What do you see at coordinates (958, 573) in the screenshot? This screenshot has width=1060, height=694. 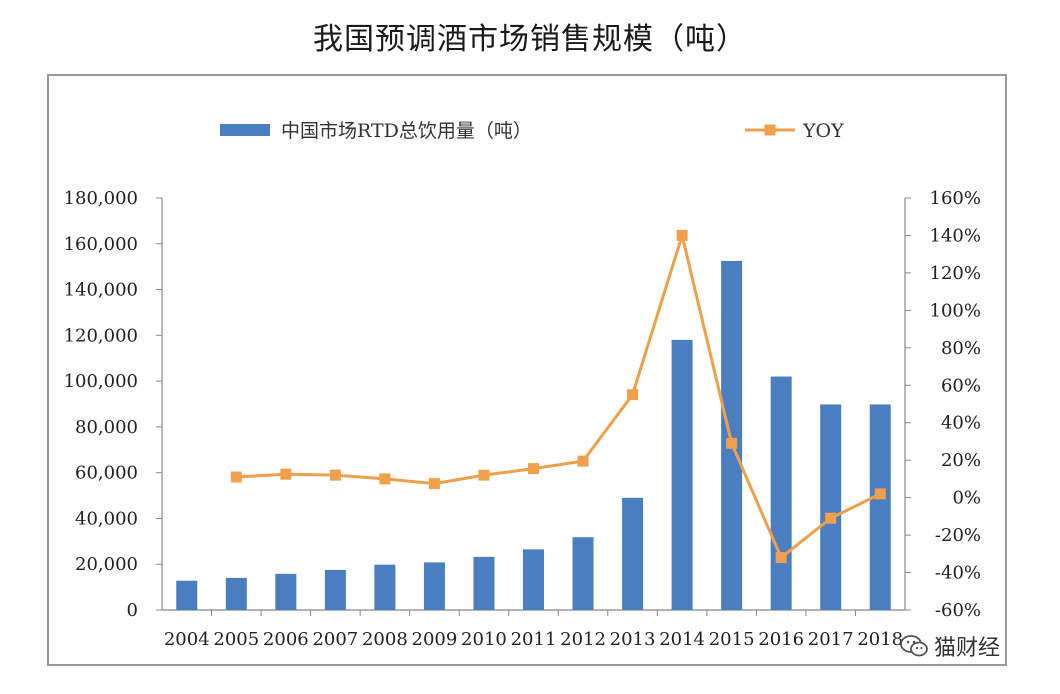 I see `y-right-tick-label: -40%` at bounding box center [958, 573].